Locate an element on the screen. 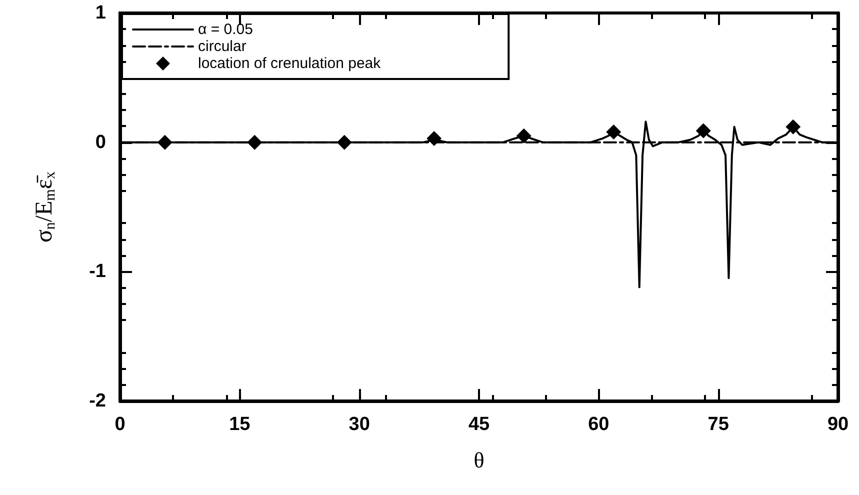  legend-label: α = 0.05 is located at coordinates (225, 29).